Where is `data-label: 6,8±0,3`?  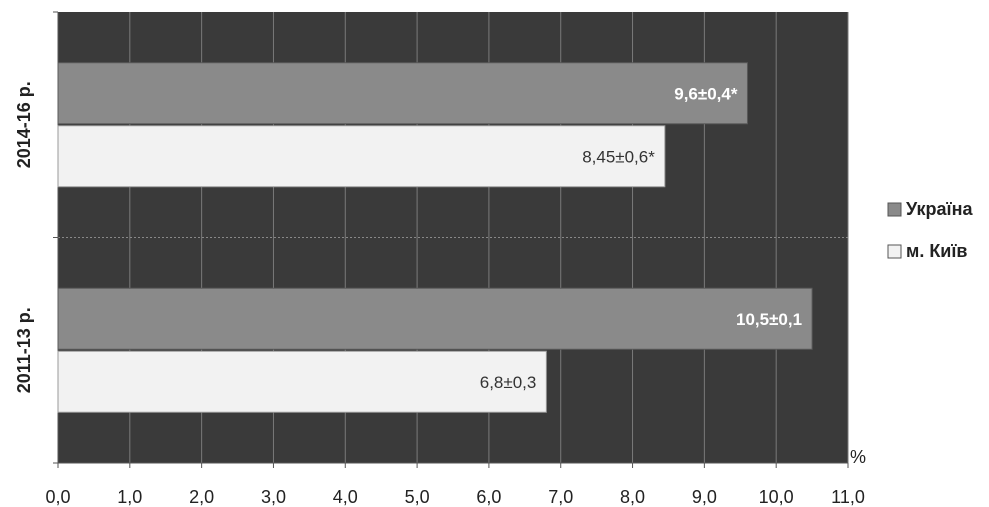
data-label: 6,8±0,3 is located at coordinates (508, 382).